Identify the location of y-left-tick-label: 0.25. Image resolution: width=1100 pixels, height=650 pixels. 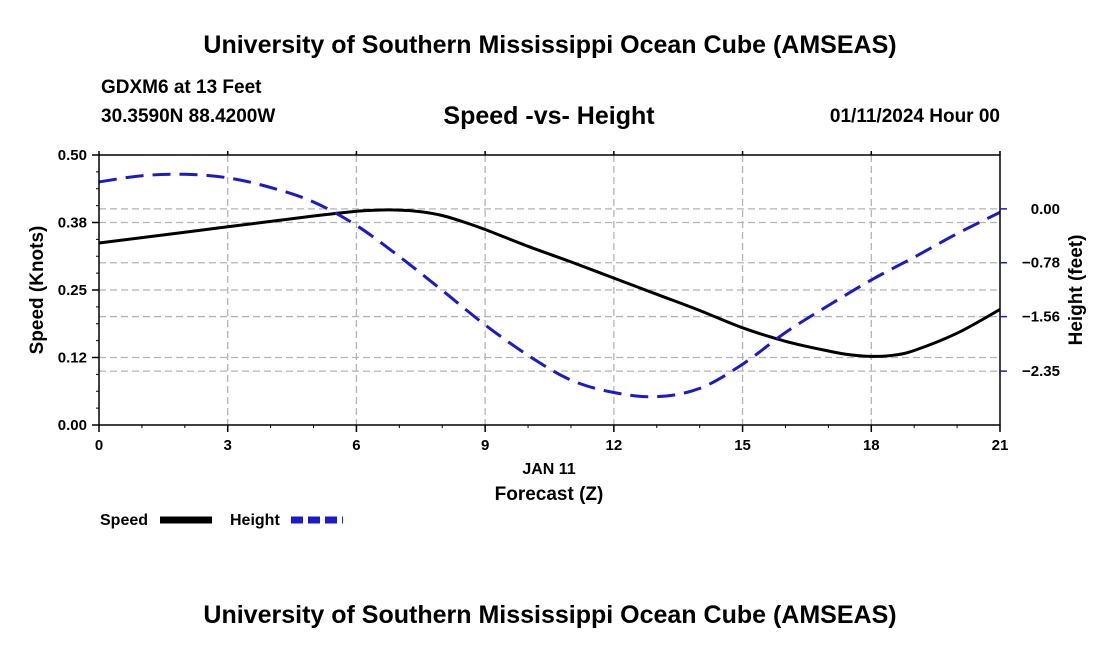
(72, 290).